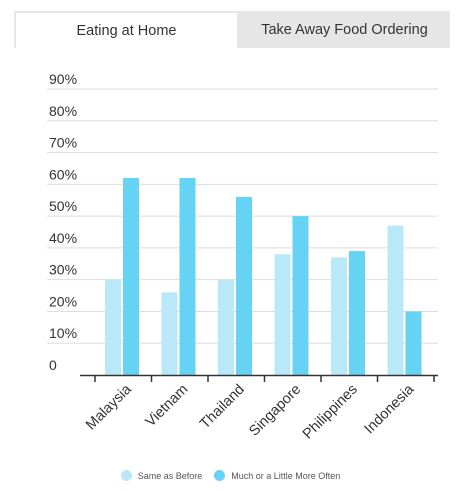 This screenshot has height=491, width=465. What do you see at coordinates (63, 174) in the screenshot?
I see `y-tick-label: 60%` at bounding box center [63, 174].